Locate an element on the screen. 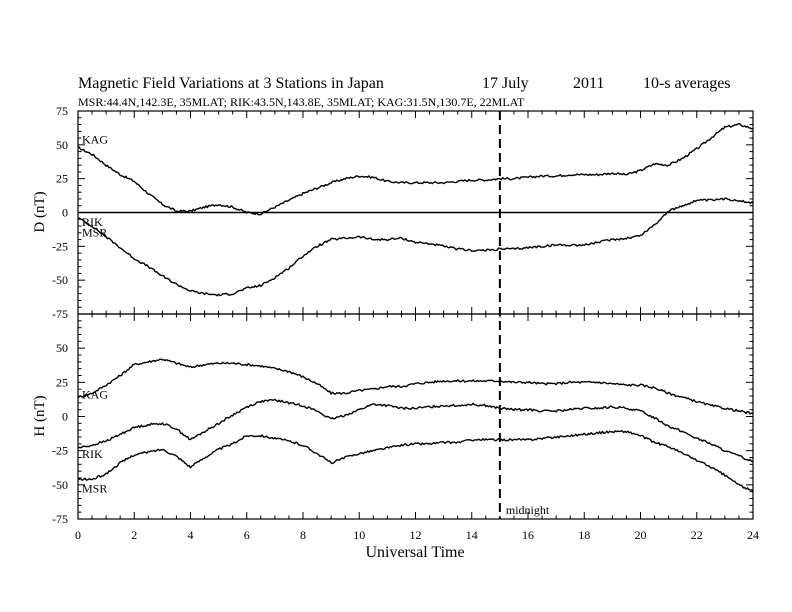  x-tick-label: 14 is located at coordinates (472, 535).